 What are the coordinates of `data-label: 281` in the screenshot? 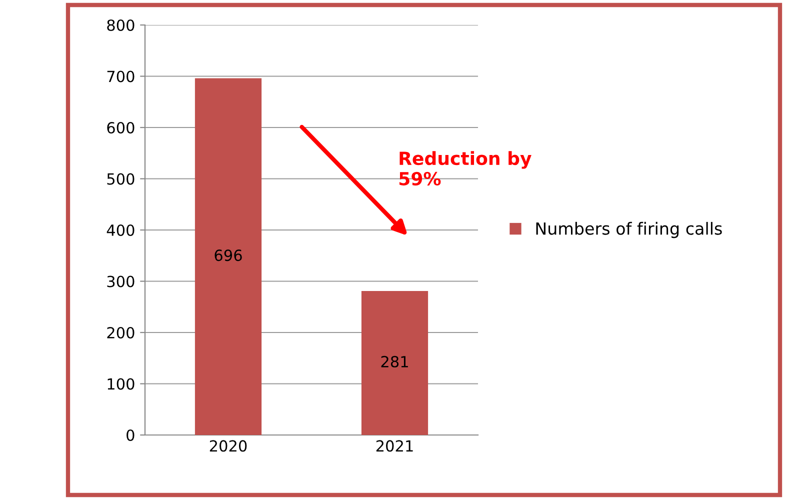 It's located at (394, 362).